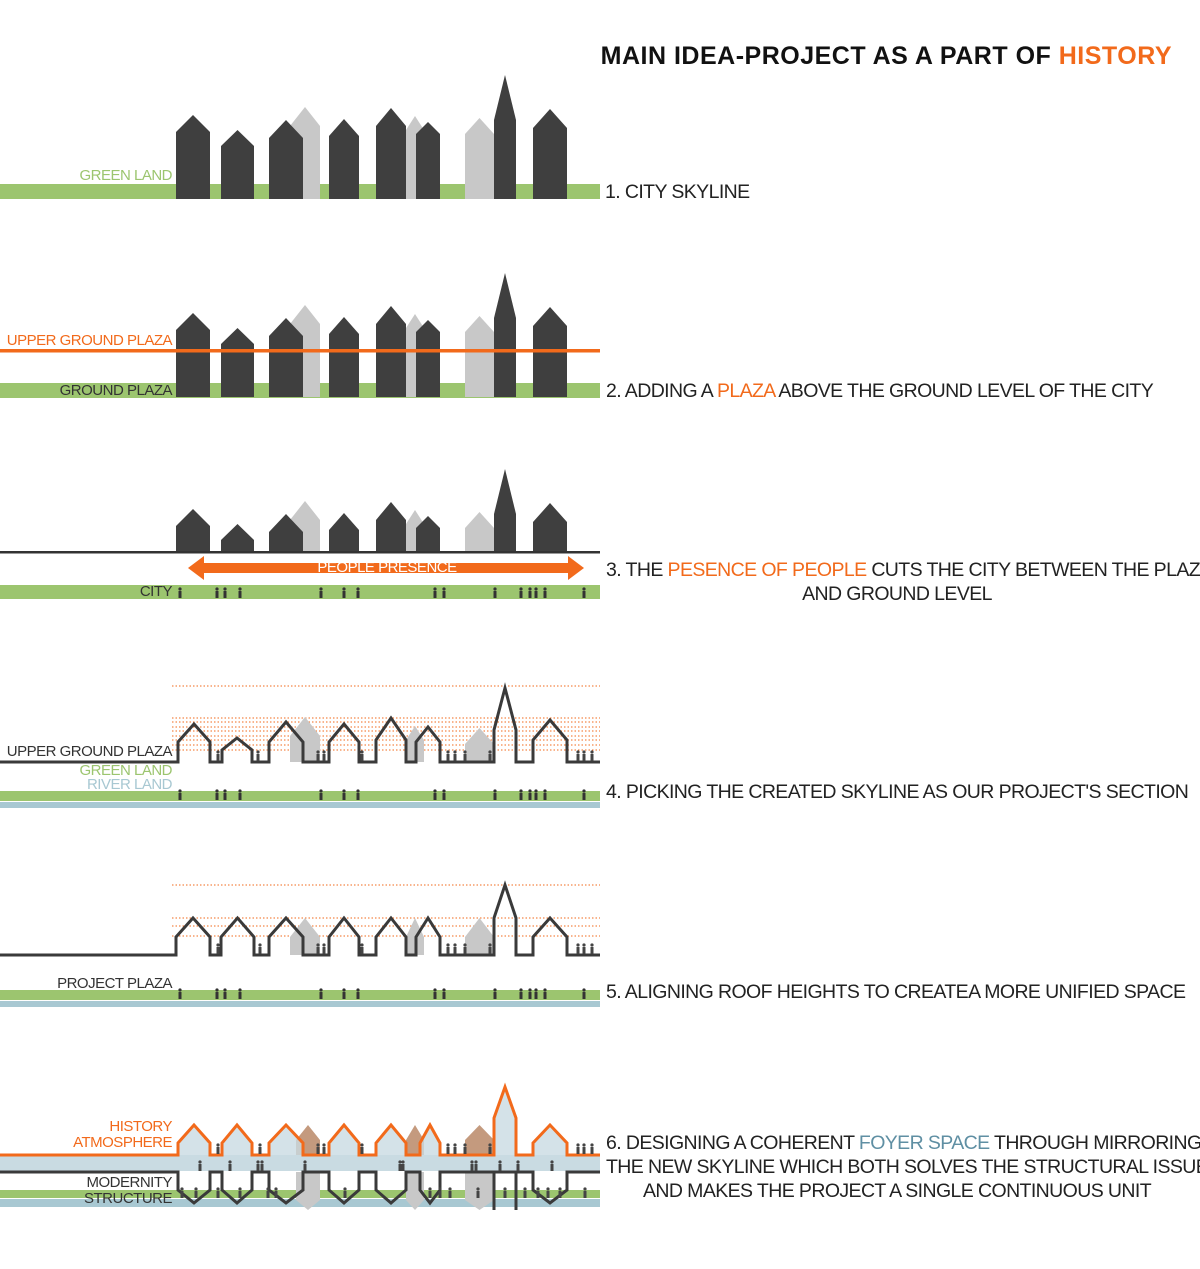 The height and width of the screenshot is (1269, 1200). Describe the element at coordinates (300, 995) in the screenshot. I see `project-plaza-bar` at that location.